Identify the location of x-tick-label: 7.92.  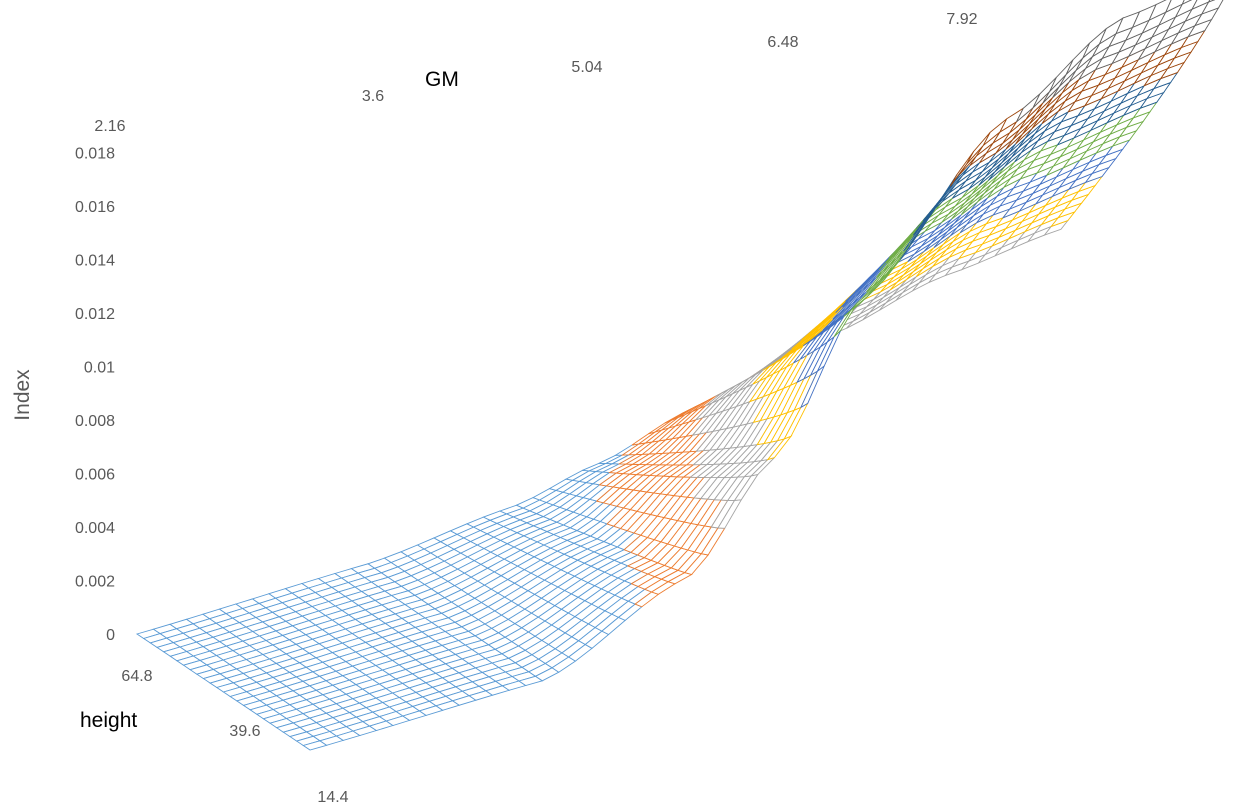
(961, 19).